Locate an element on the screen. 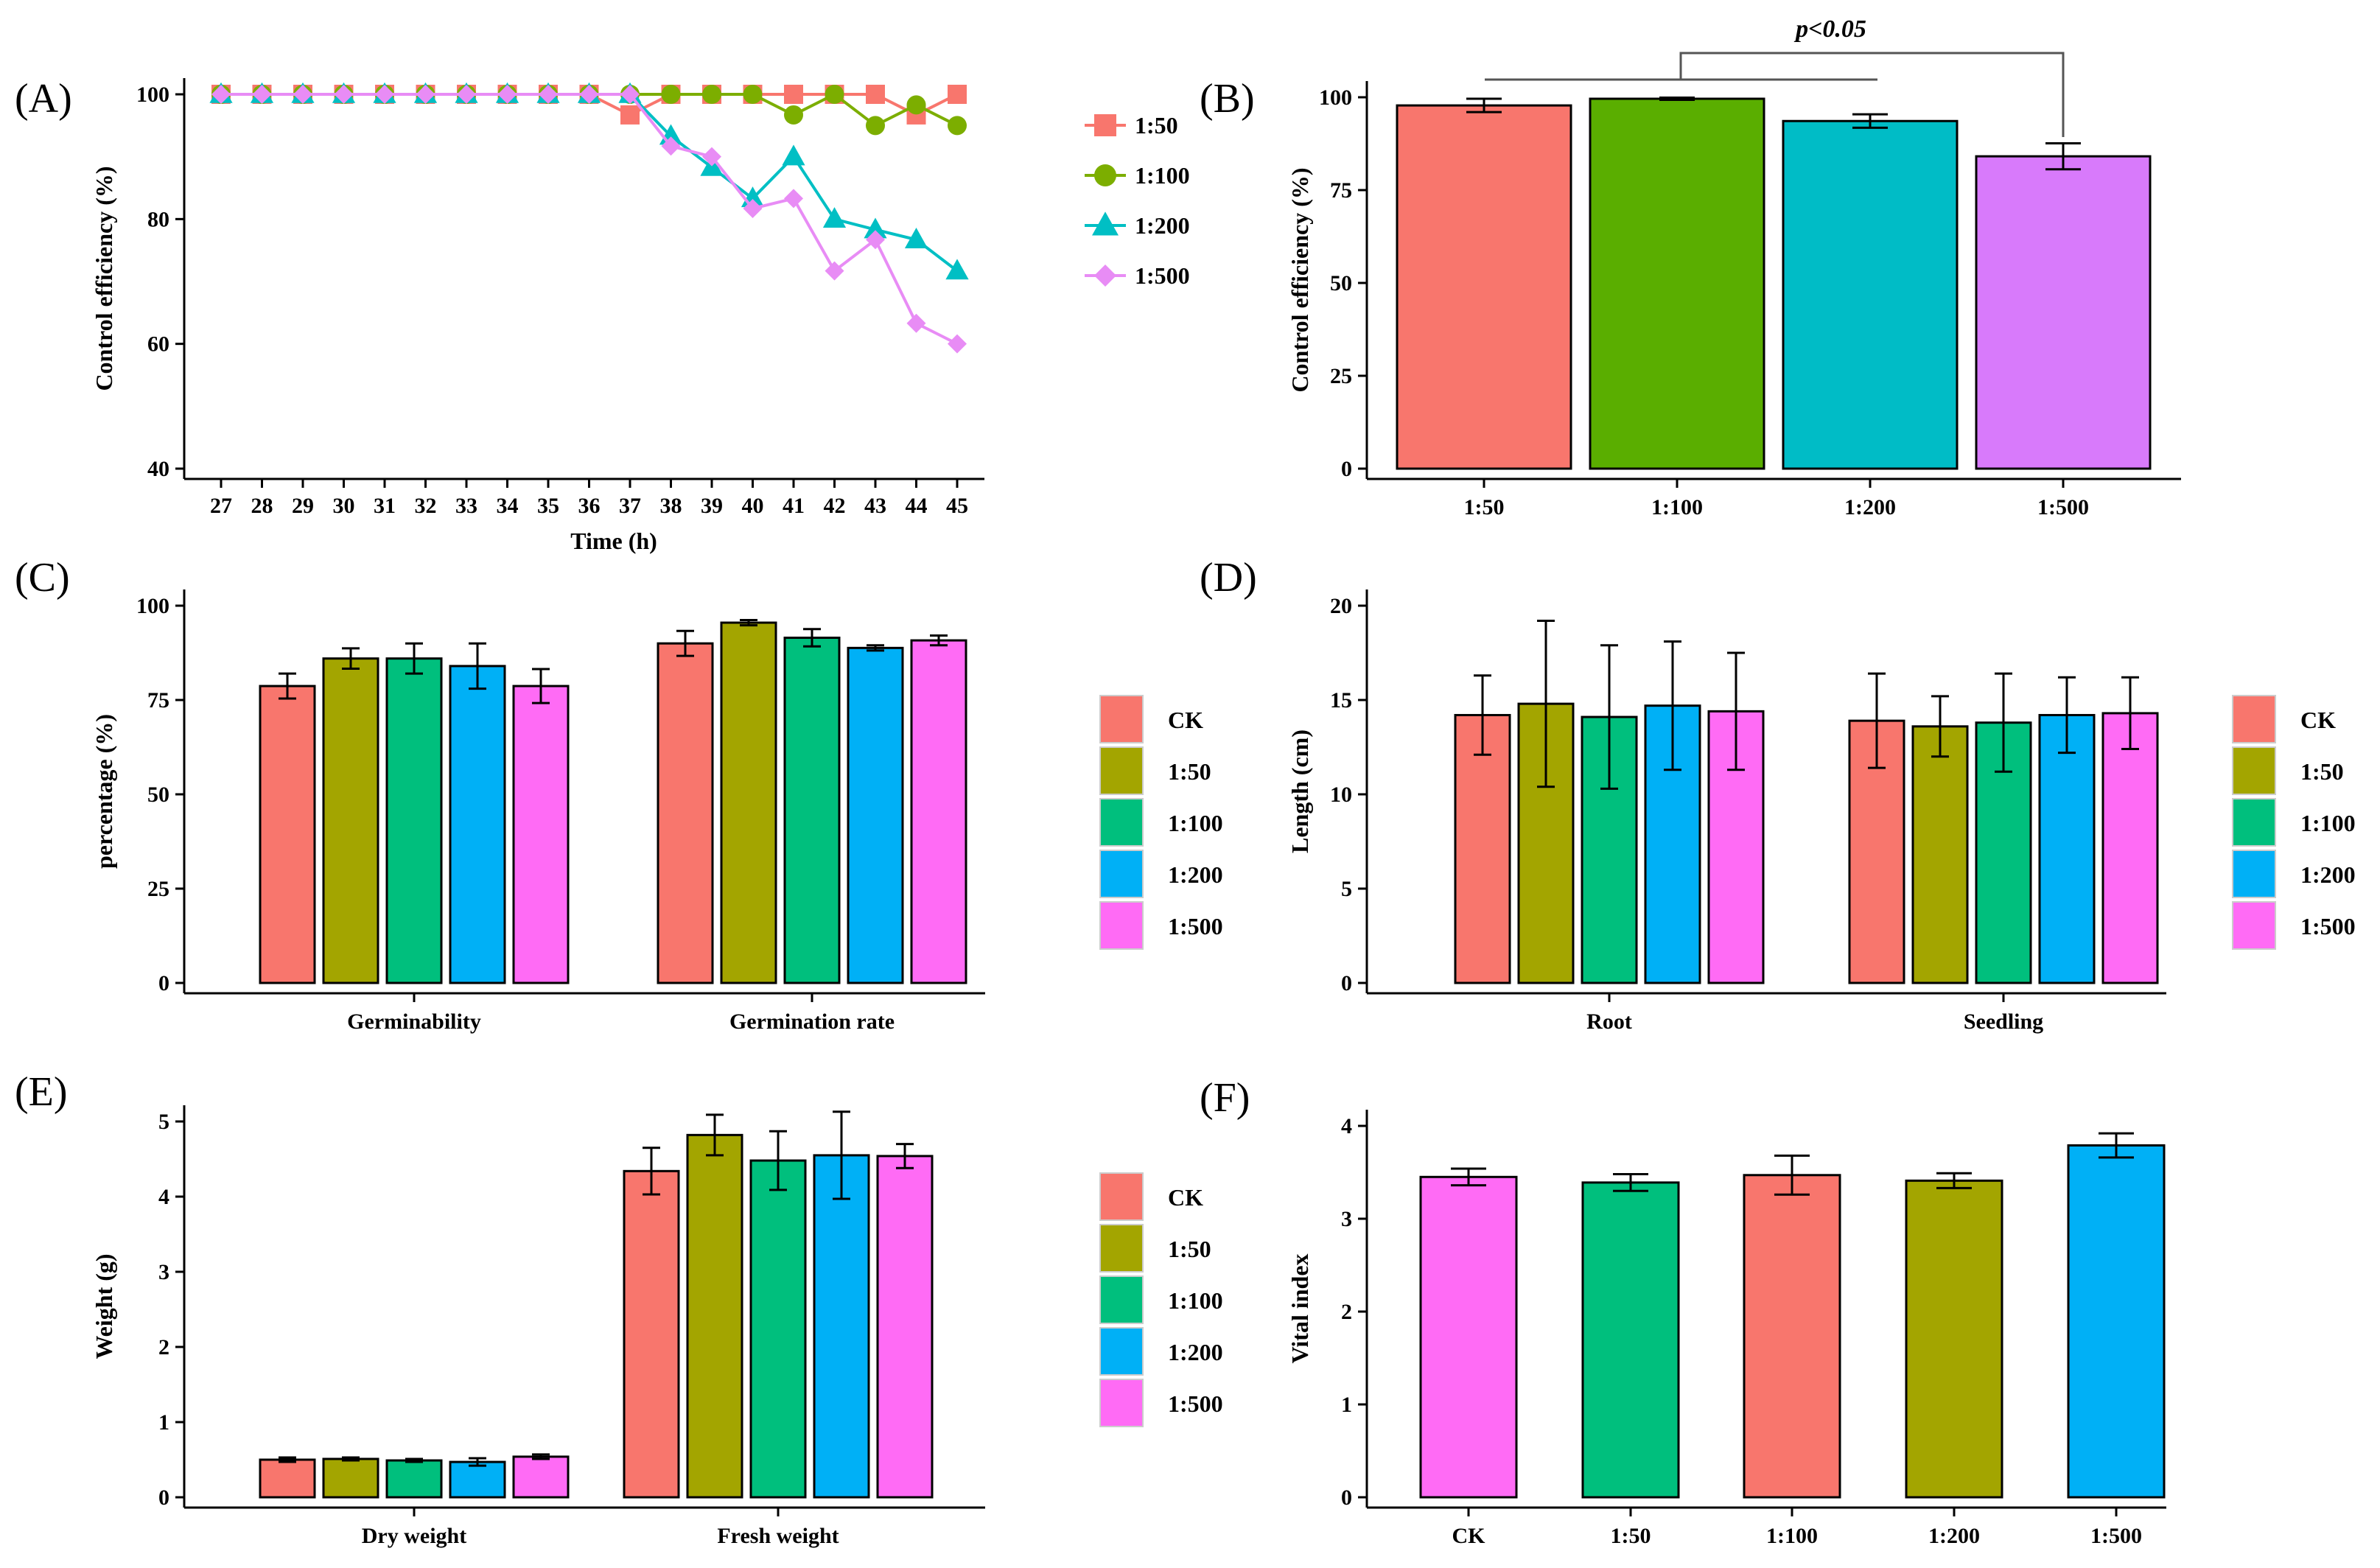  x-tick-label: 43 is located at coordinates (875, 506).